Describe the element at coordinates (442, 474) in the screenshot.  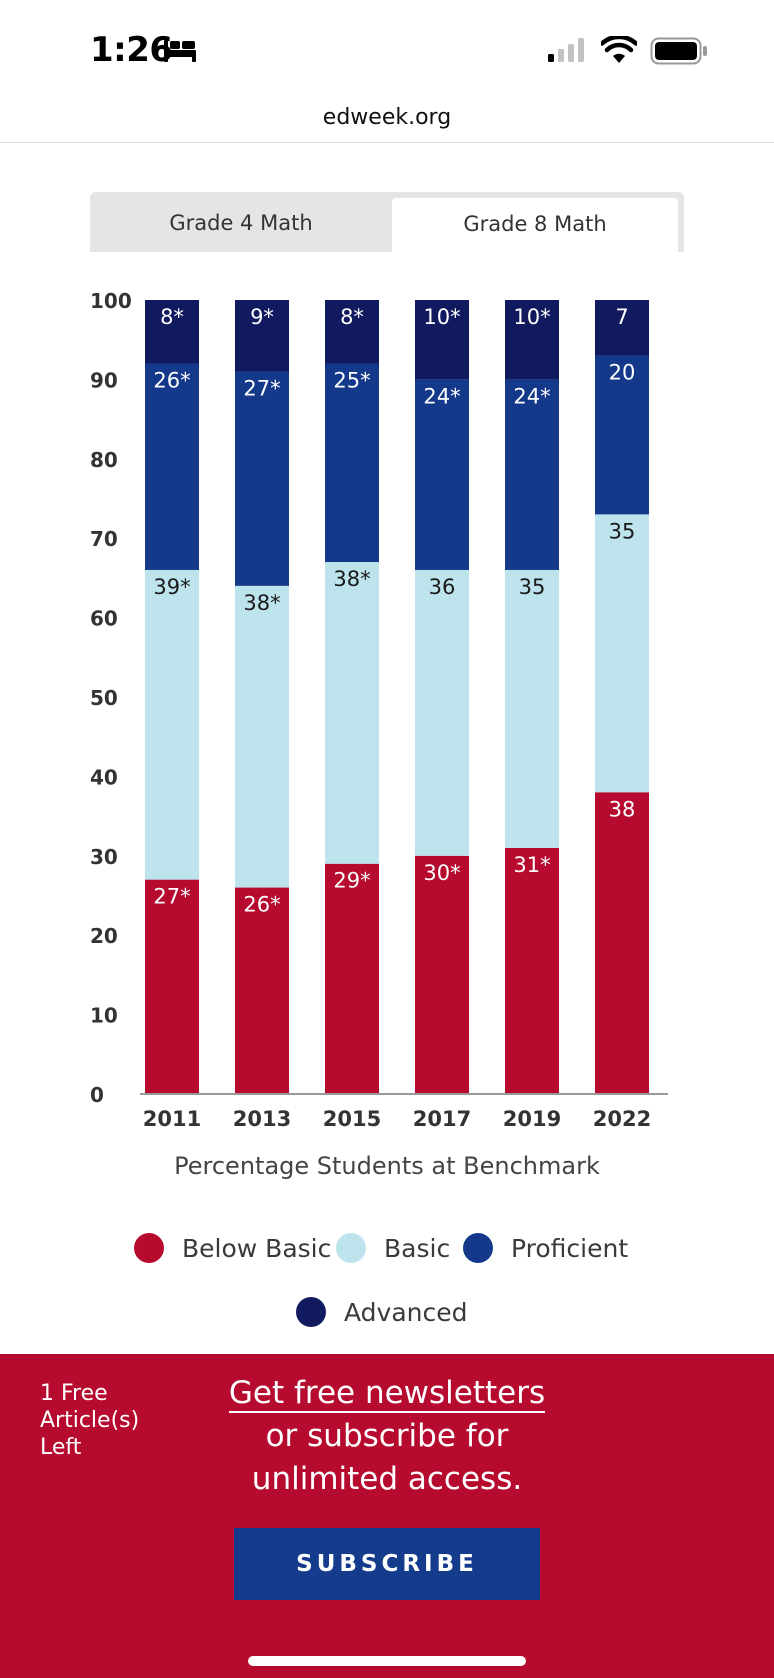
I see `bar-segment-proficient-2017` at that location.